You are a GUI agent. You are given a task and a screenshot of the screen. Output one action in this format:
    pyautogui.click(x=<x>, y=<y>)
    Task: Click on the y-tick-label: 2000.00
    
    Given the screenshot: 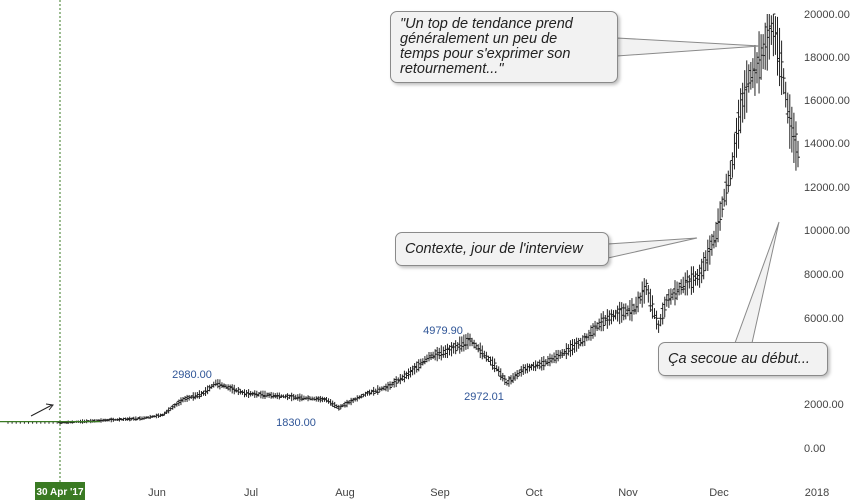 What is the action you would take?
    pyautogui.click(x=824, y=405)
    